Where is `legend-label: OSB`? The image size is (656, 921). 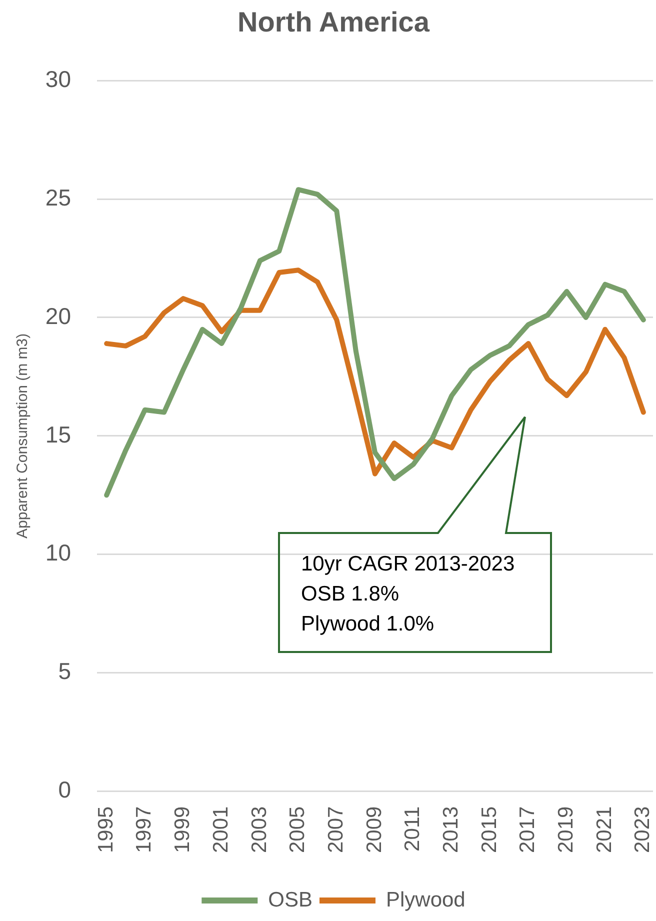
legend-label: OSB is located at coordinates (290, 900).